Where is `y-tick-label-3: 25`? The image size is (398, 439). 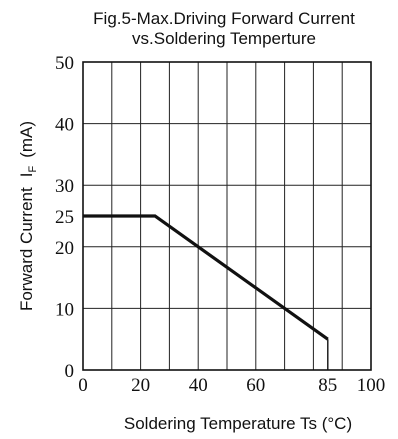 y-tick-label-3: 25 is located at coordinates (64, 217).